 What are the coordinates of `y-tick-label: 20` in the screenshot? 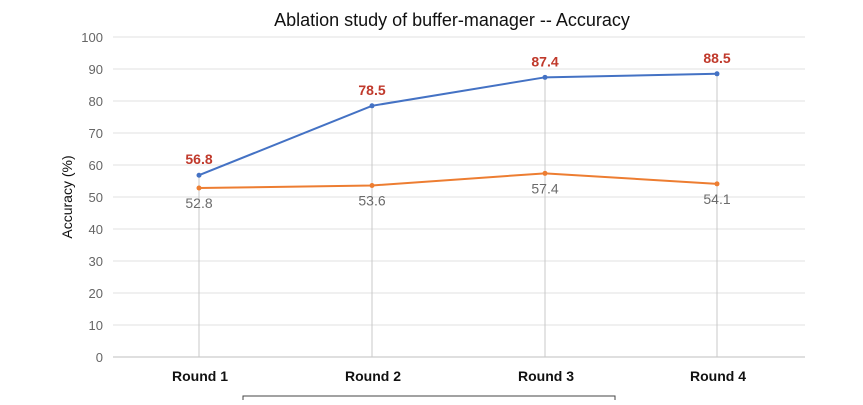 It's located at (96, 293).